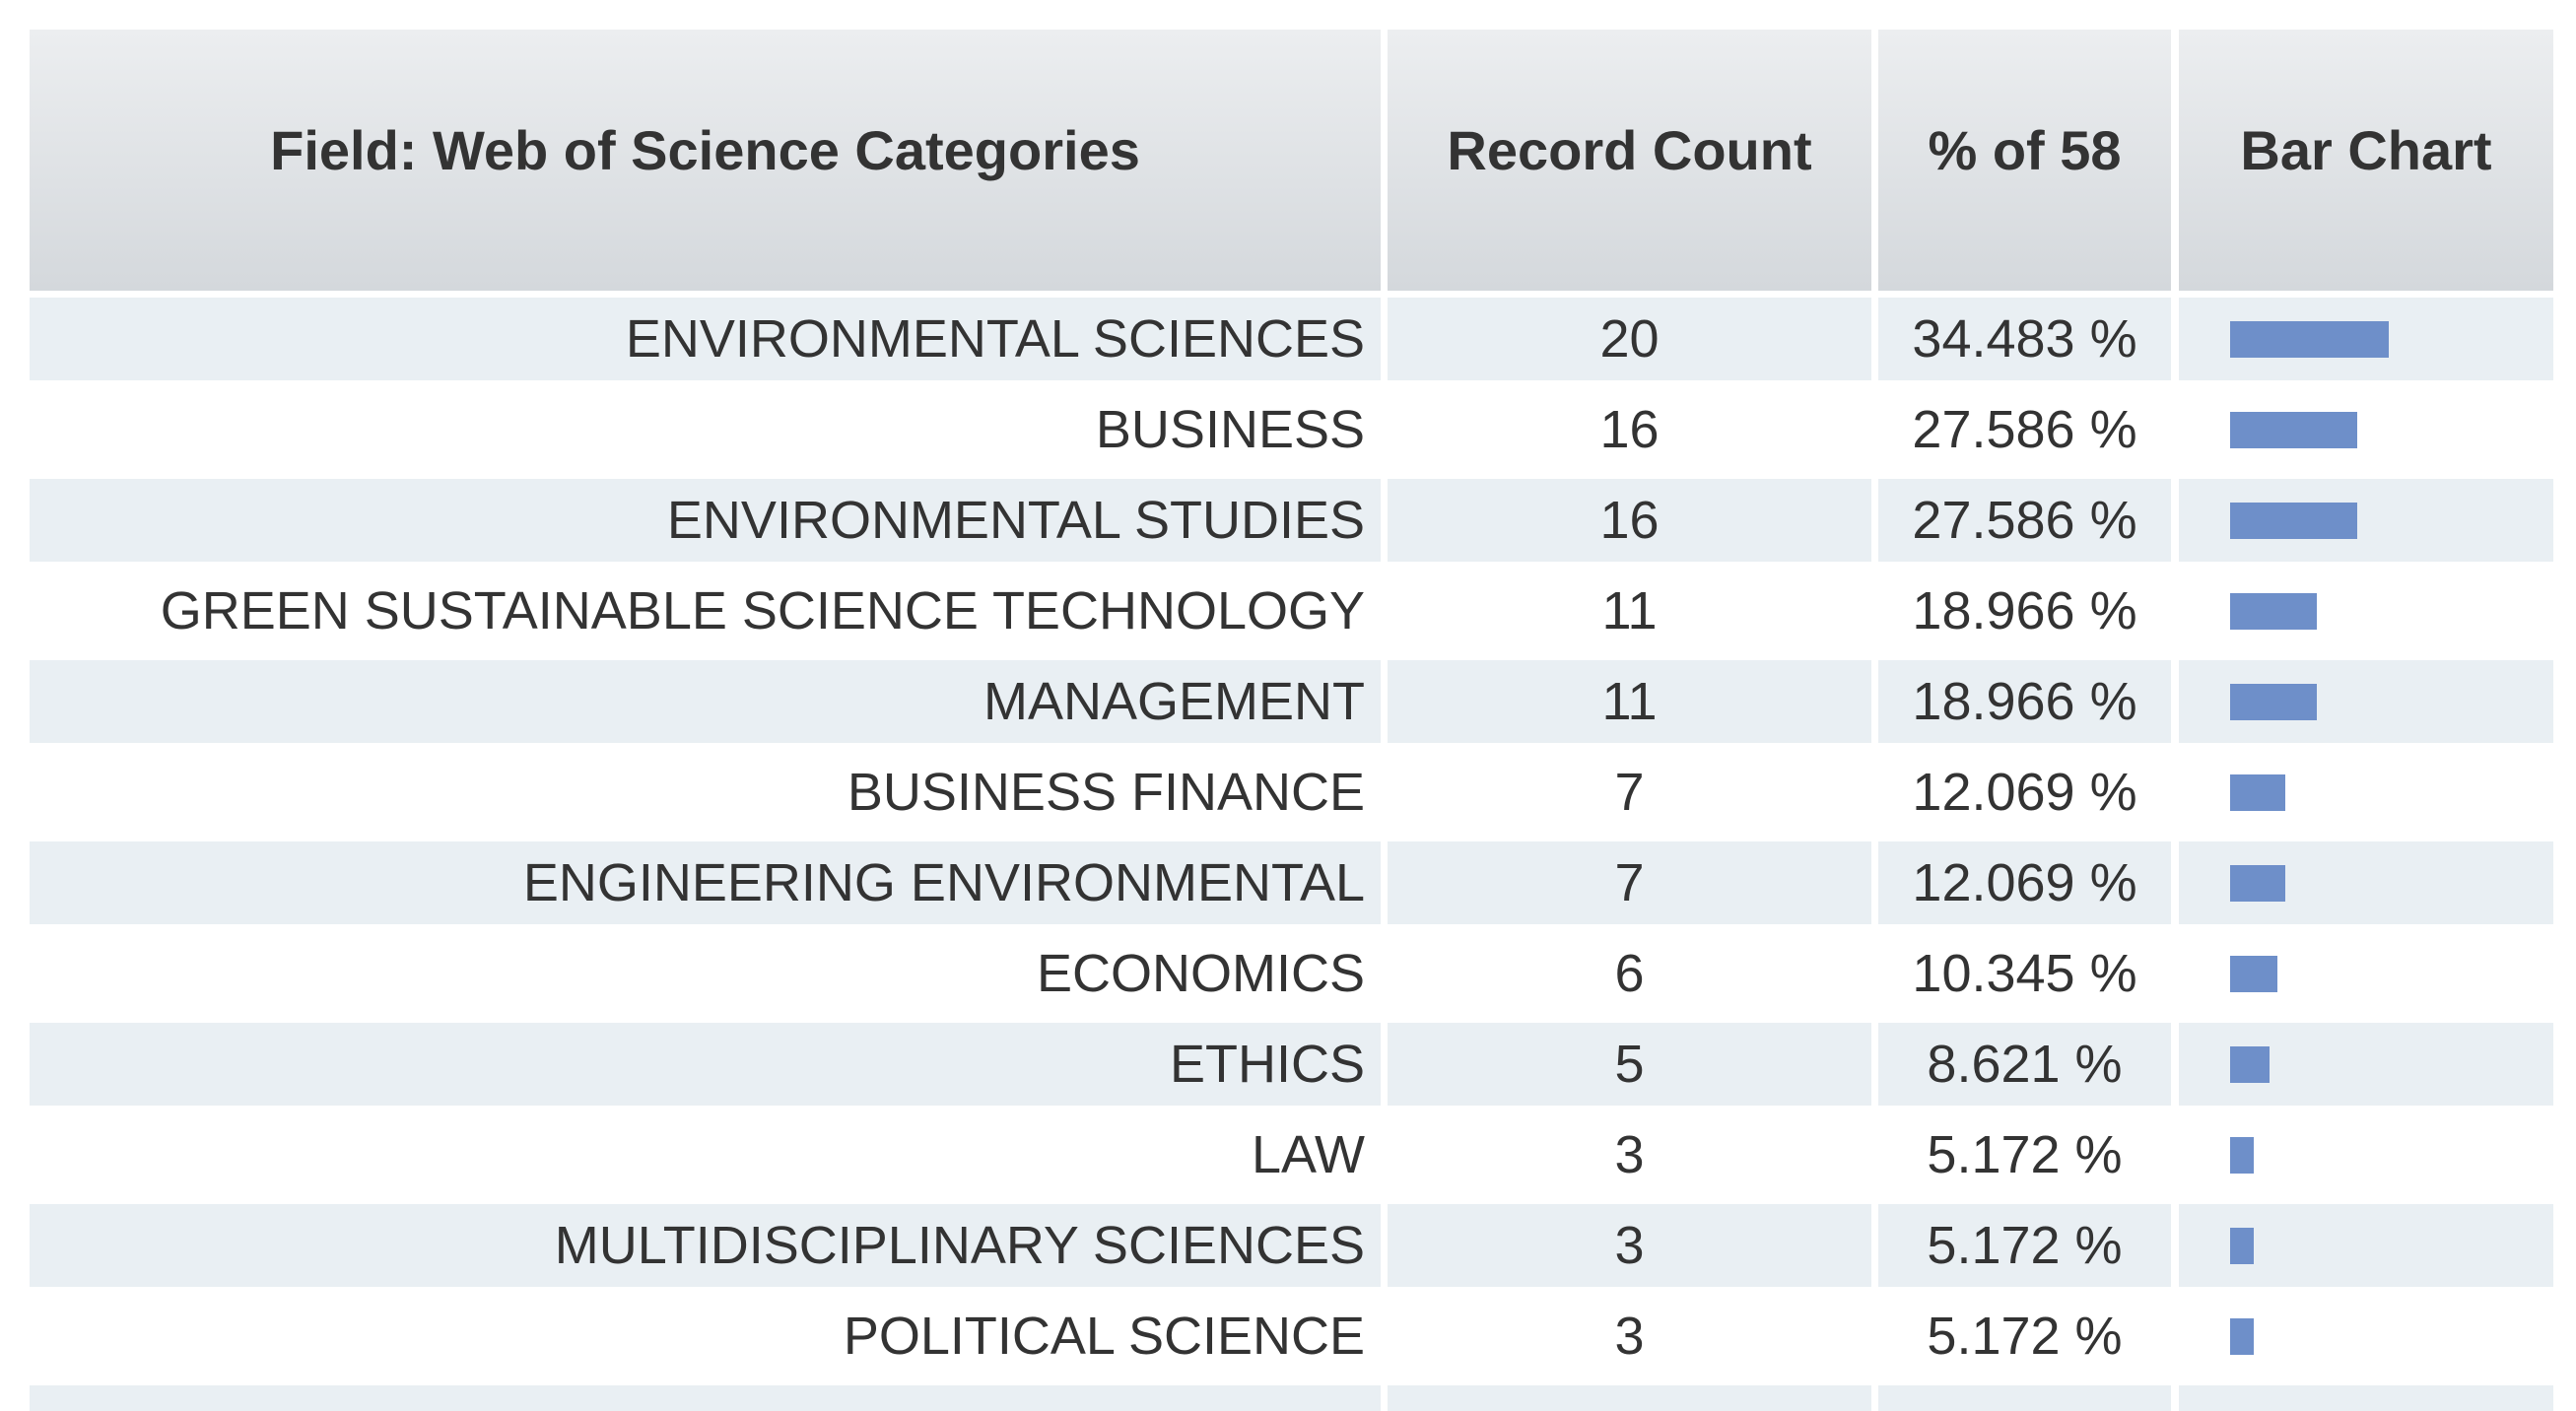 This screenshot has width=2576, height=1411. Describe the element at coordinates (2024, 1064) in the screenshot. I see `percent-cell: 8.621 %` at that location.